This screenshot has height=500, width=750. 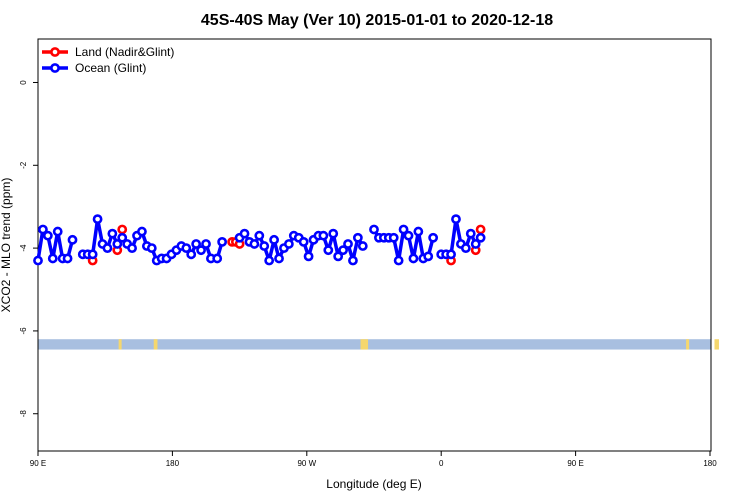 I want to click on y-tick-label: 0, so click(x=23, y=82).